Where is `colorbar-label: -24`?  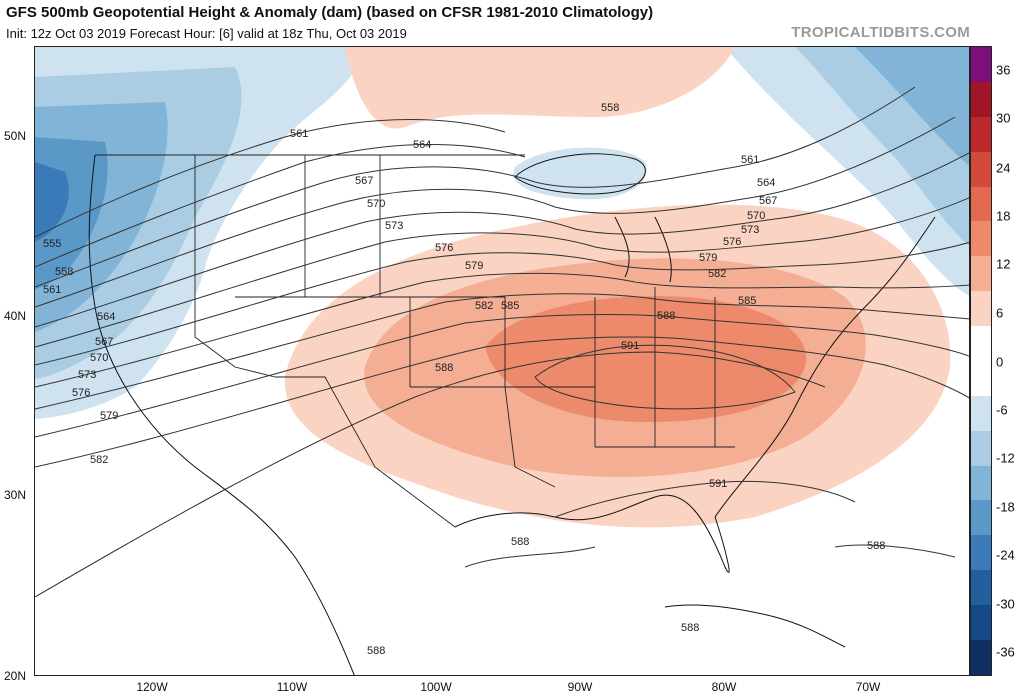 colorbar-label: -24 is located at coordinates (1005, 555).